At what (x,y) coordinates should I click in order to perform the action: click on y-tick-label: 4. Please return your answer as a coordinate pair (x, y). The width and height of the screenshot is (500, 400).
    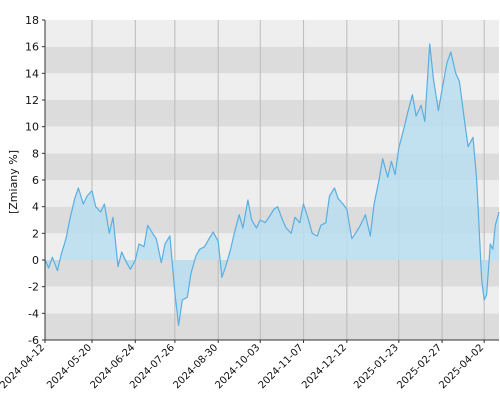
    Looking at the image, I should click on (35, 207).